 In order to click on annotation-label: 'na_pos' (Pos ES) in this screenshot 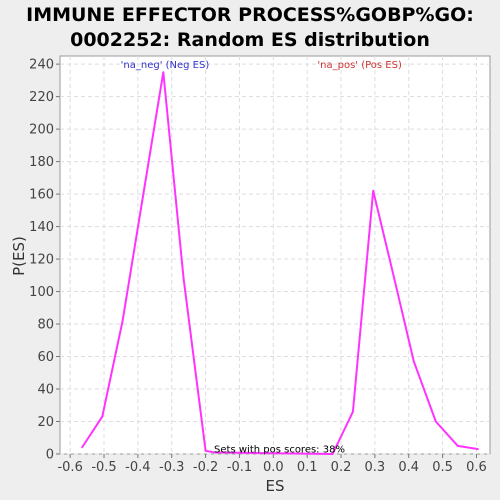, I will do `click(359, 65)`.